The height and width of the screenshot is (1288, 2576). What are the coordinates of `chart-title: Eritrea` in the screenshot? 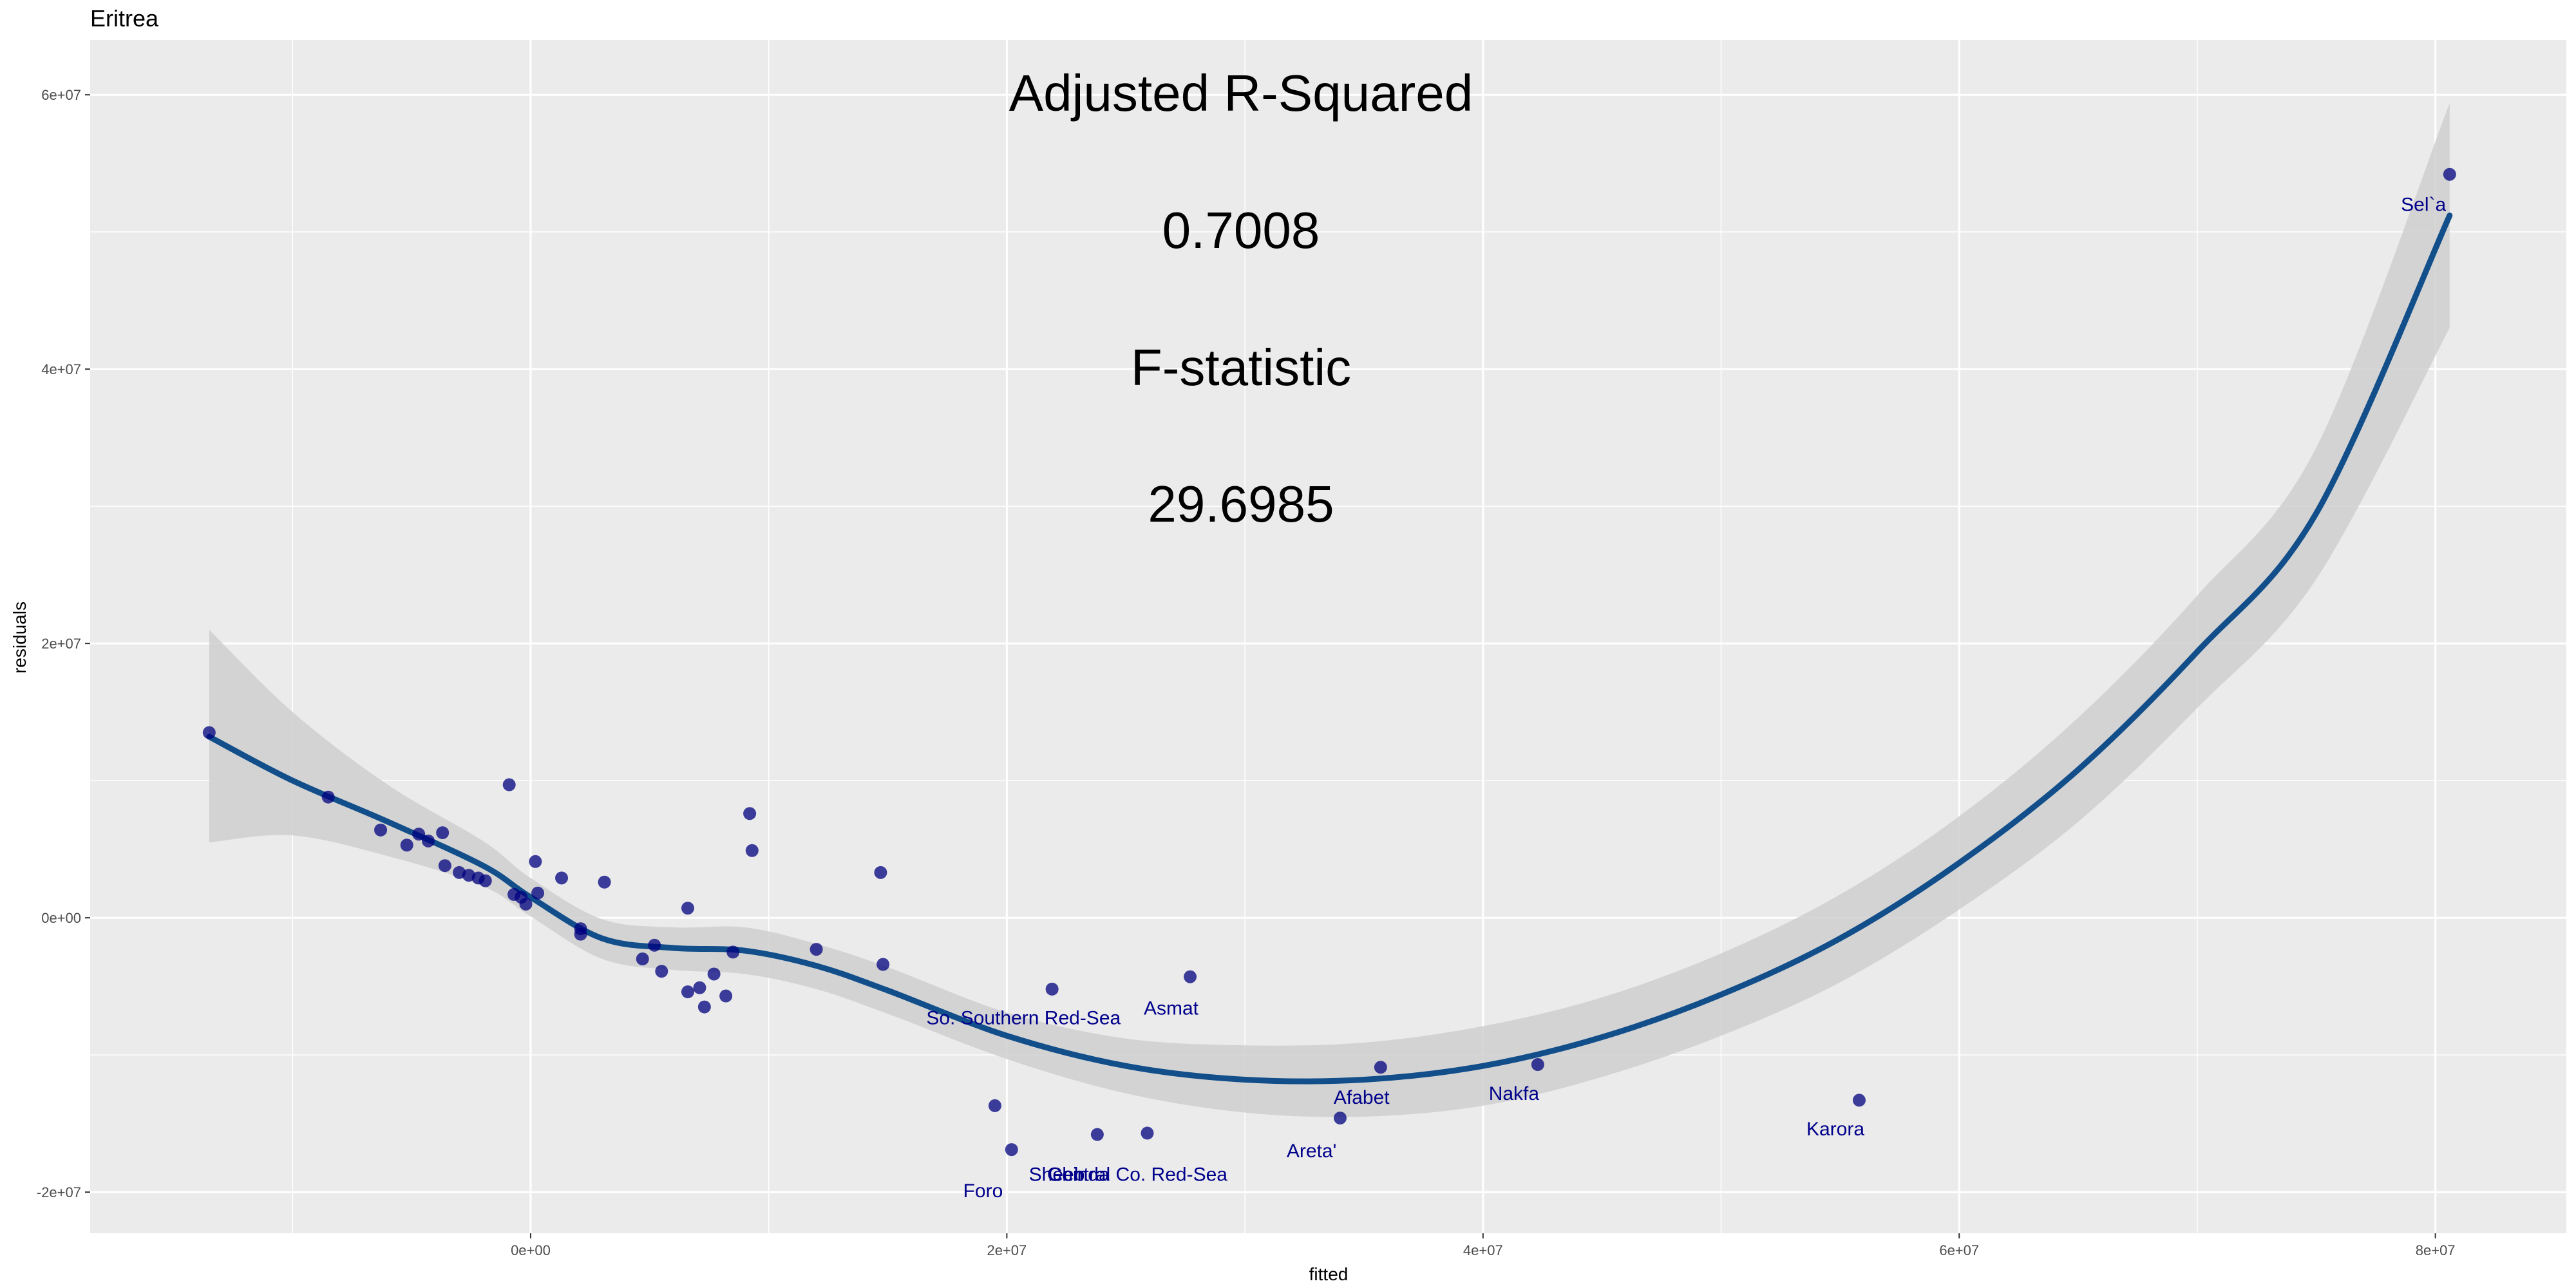 It's located at (124, 18).